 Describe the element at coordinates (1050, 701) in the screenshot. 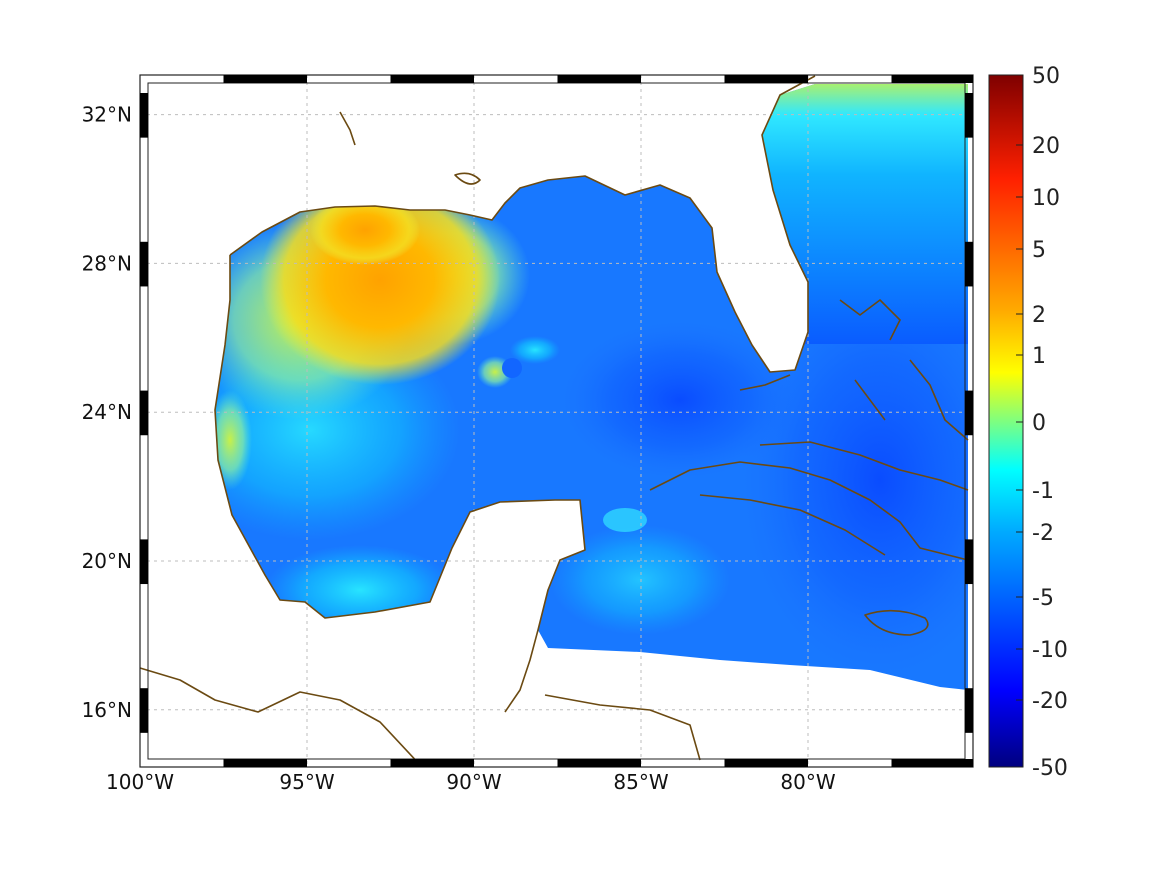

I see `colorbar-tick-label: -20` at that location.